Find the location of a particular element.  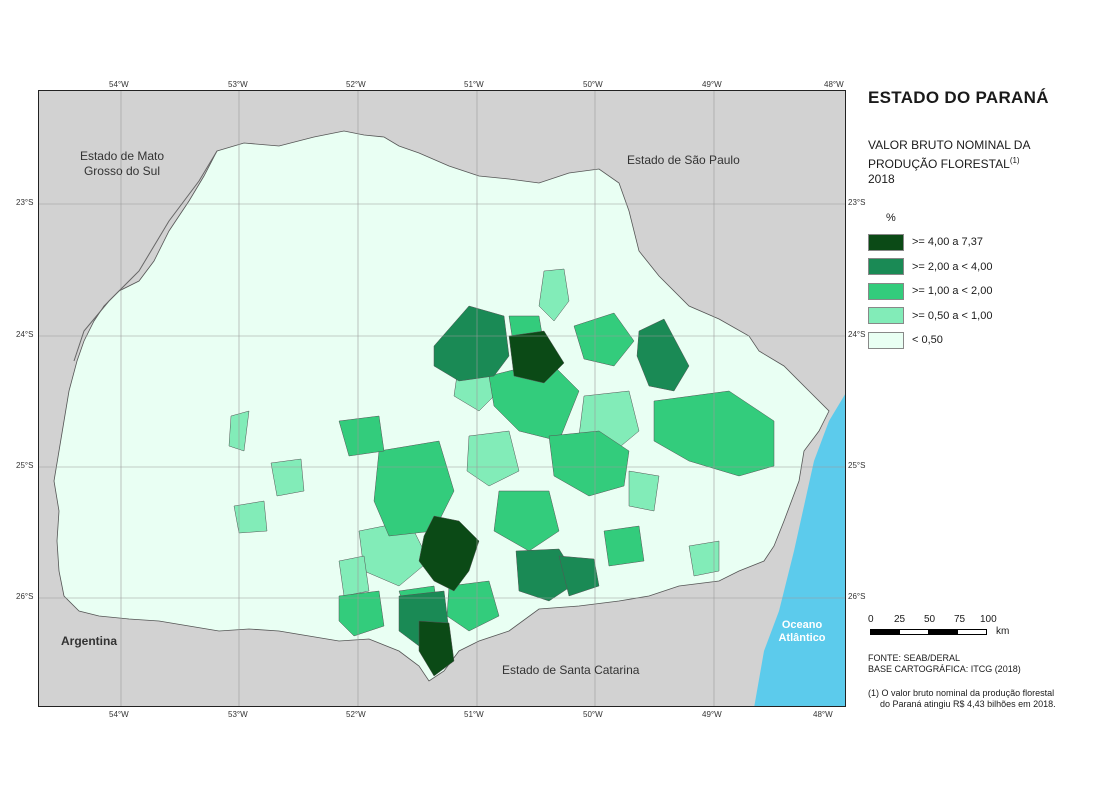

tick-lon-51-bottom: 51°W is located at coordinates (474, 714).